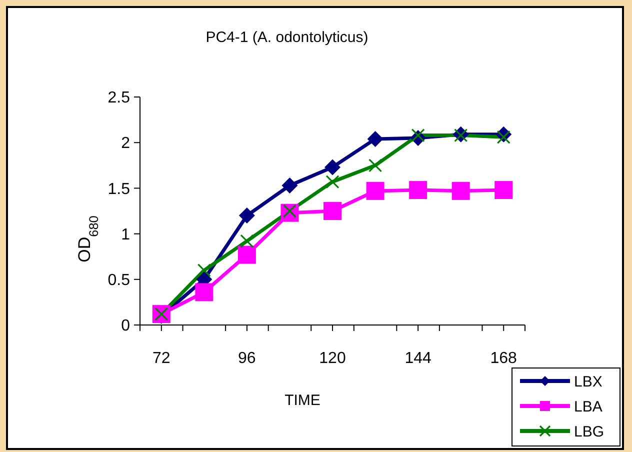  What do you see at coordinates (504, 358) in the screenshot?
I see `x-tick-label: 168` at bounding box center [504, 358].